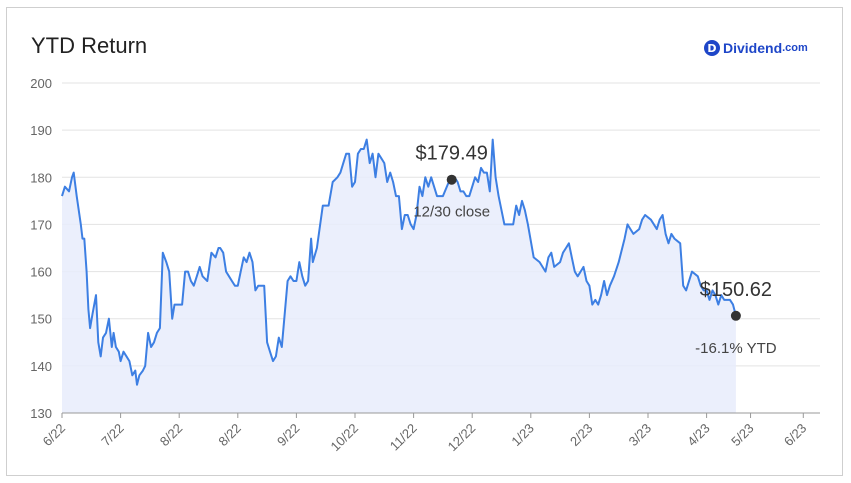 The height and width of the screenshot is (483, 851). What do you see at coordinates (403, 437) in the screenshot?
I see `x-tick-label-6: 11/22` at bounding box center [403, 437].